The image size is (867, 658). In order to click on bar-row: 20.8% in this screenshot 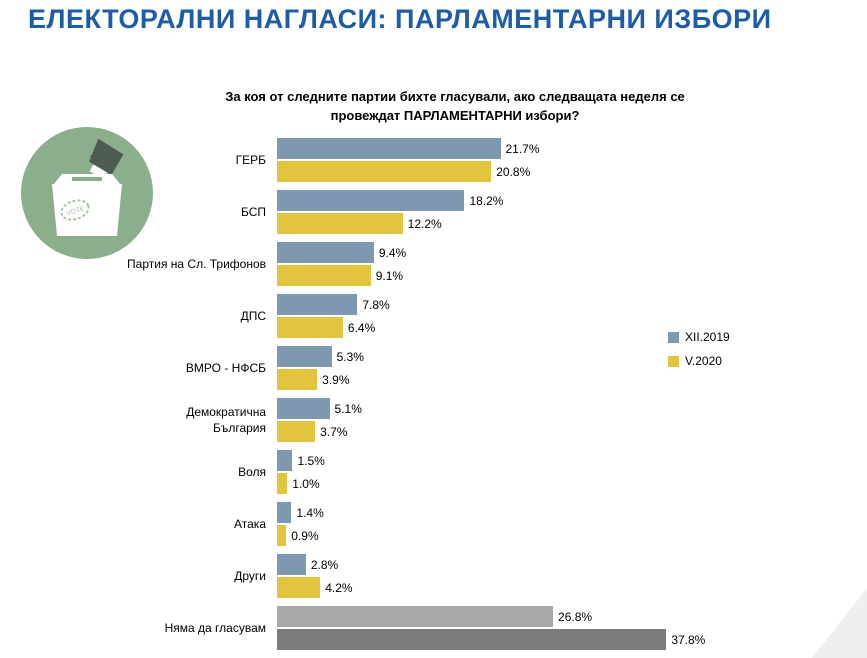, I will do `click(408, 171)`.